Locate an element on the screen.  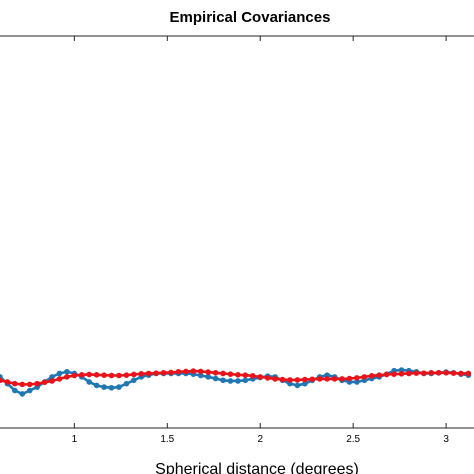
x-tick-label: 2.5 is located at coordinates (353, 439).